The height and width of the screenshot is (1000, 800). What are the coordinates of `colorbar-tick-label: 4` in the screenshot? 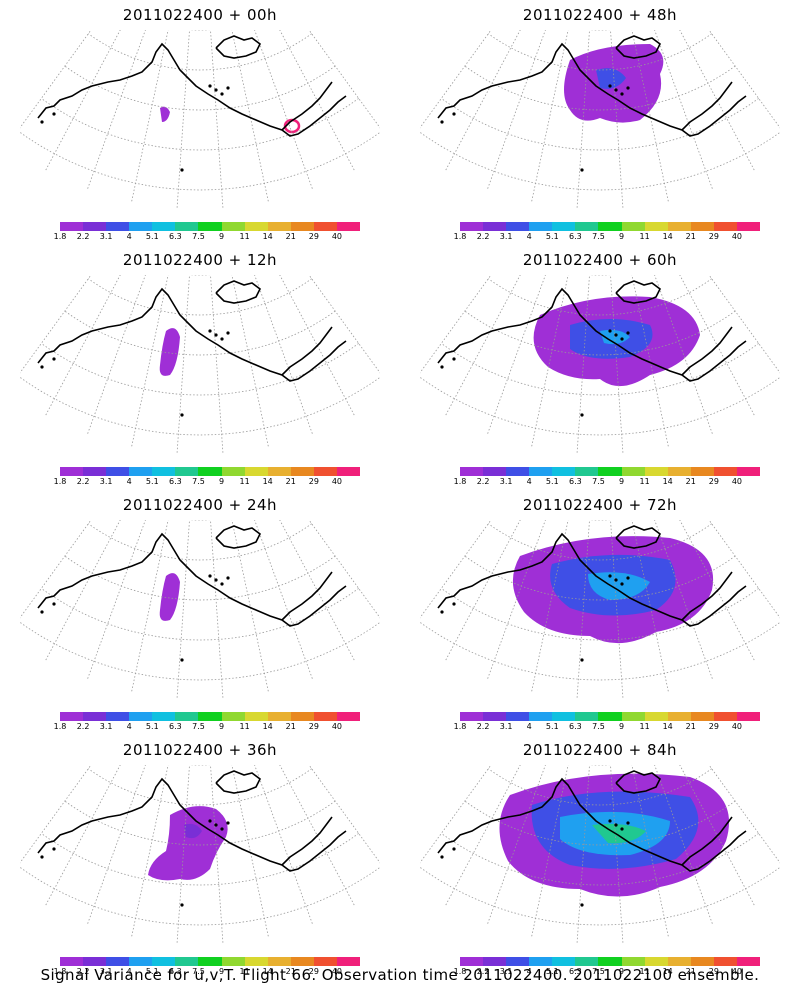 It's located at (529, 971).